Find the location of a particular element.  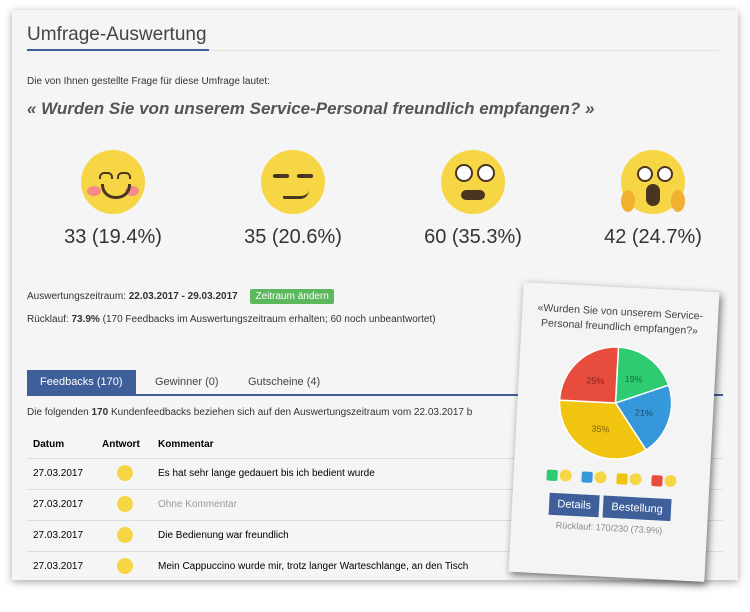

page-title: Umfrage-Auswertung is located at coordinates (117, 34).